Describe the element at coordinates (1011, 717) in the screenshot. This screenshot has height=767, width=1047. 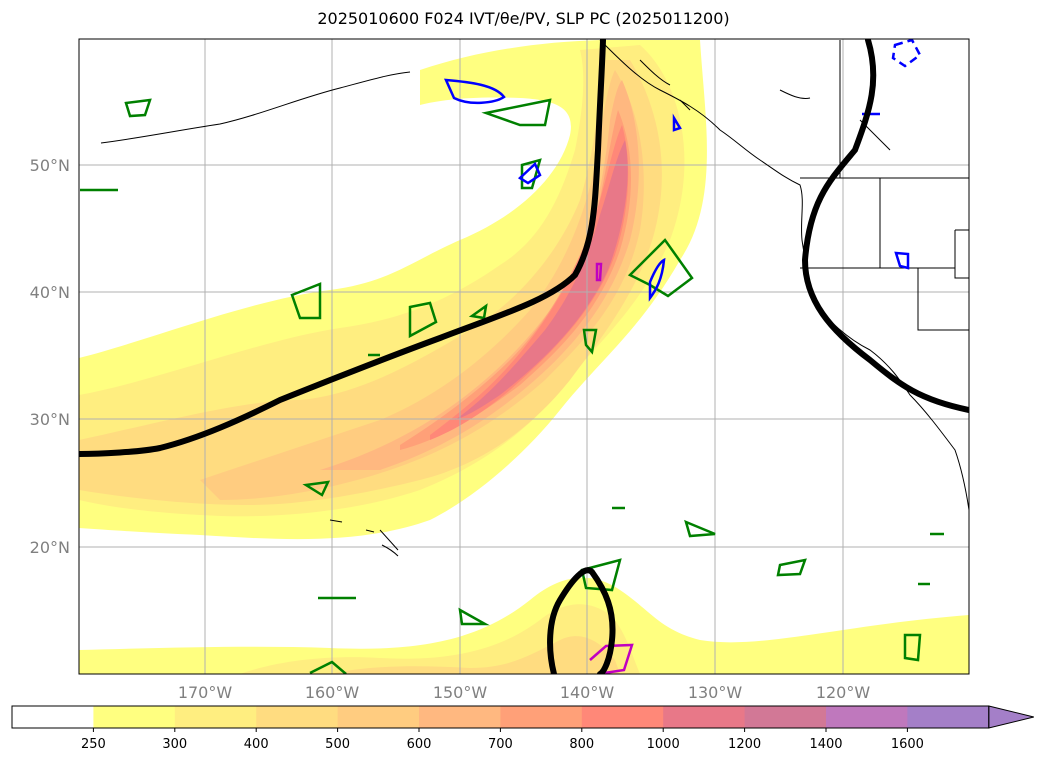
I see `colorbar-extend-arrow` at that location.